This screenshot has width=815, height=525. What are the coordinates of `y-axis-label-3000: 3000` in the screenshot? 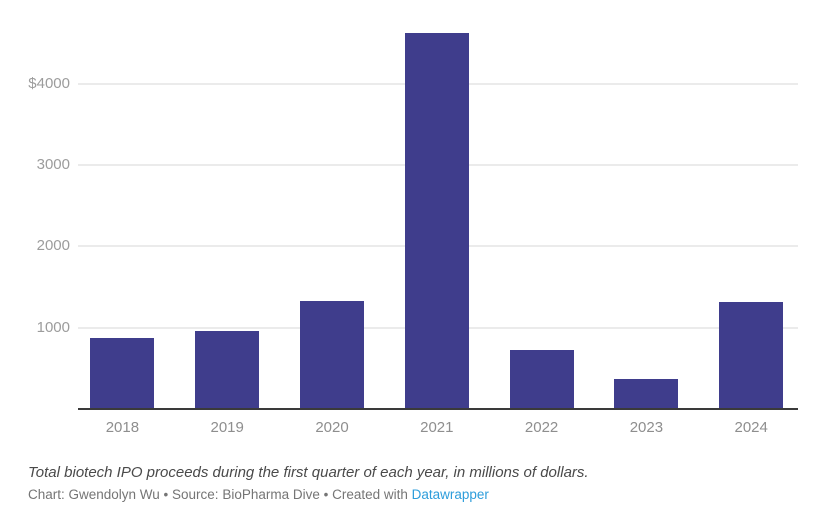 It's located at (53, 165).